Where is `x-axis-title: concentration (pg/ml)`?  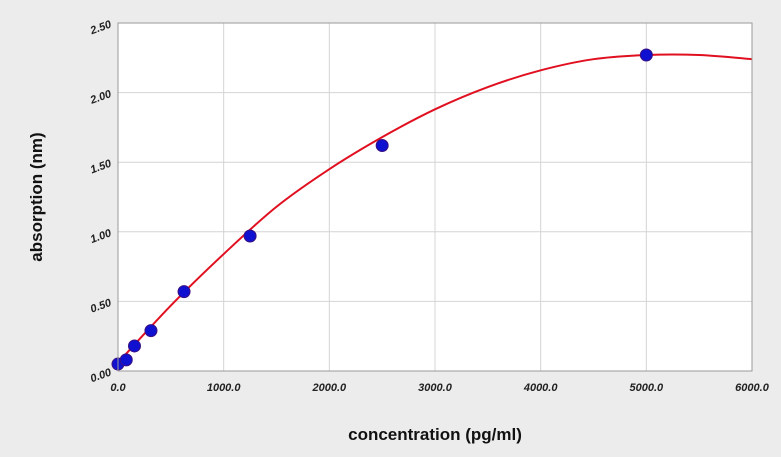 x-axis-title: concentration (pg/ml) is located at coordinates (435, 434).